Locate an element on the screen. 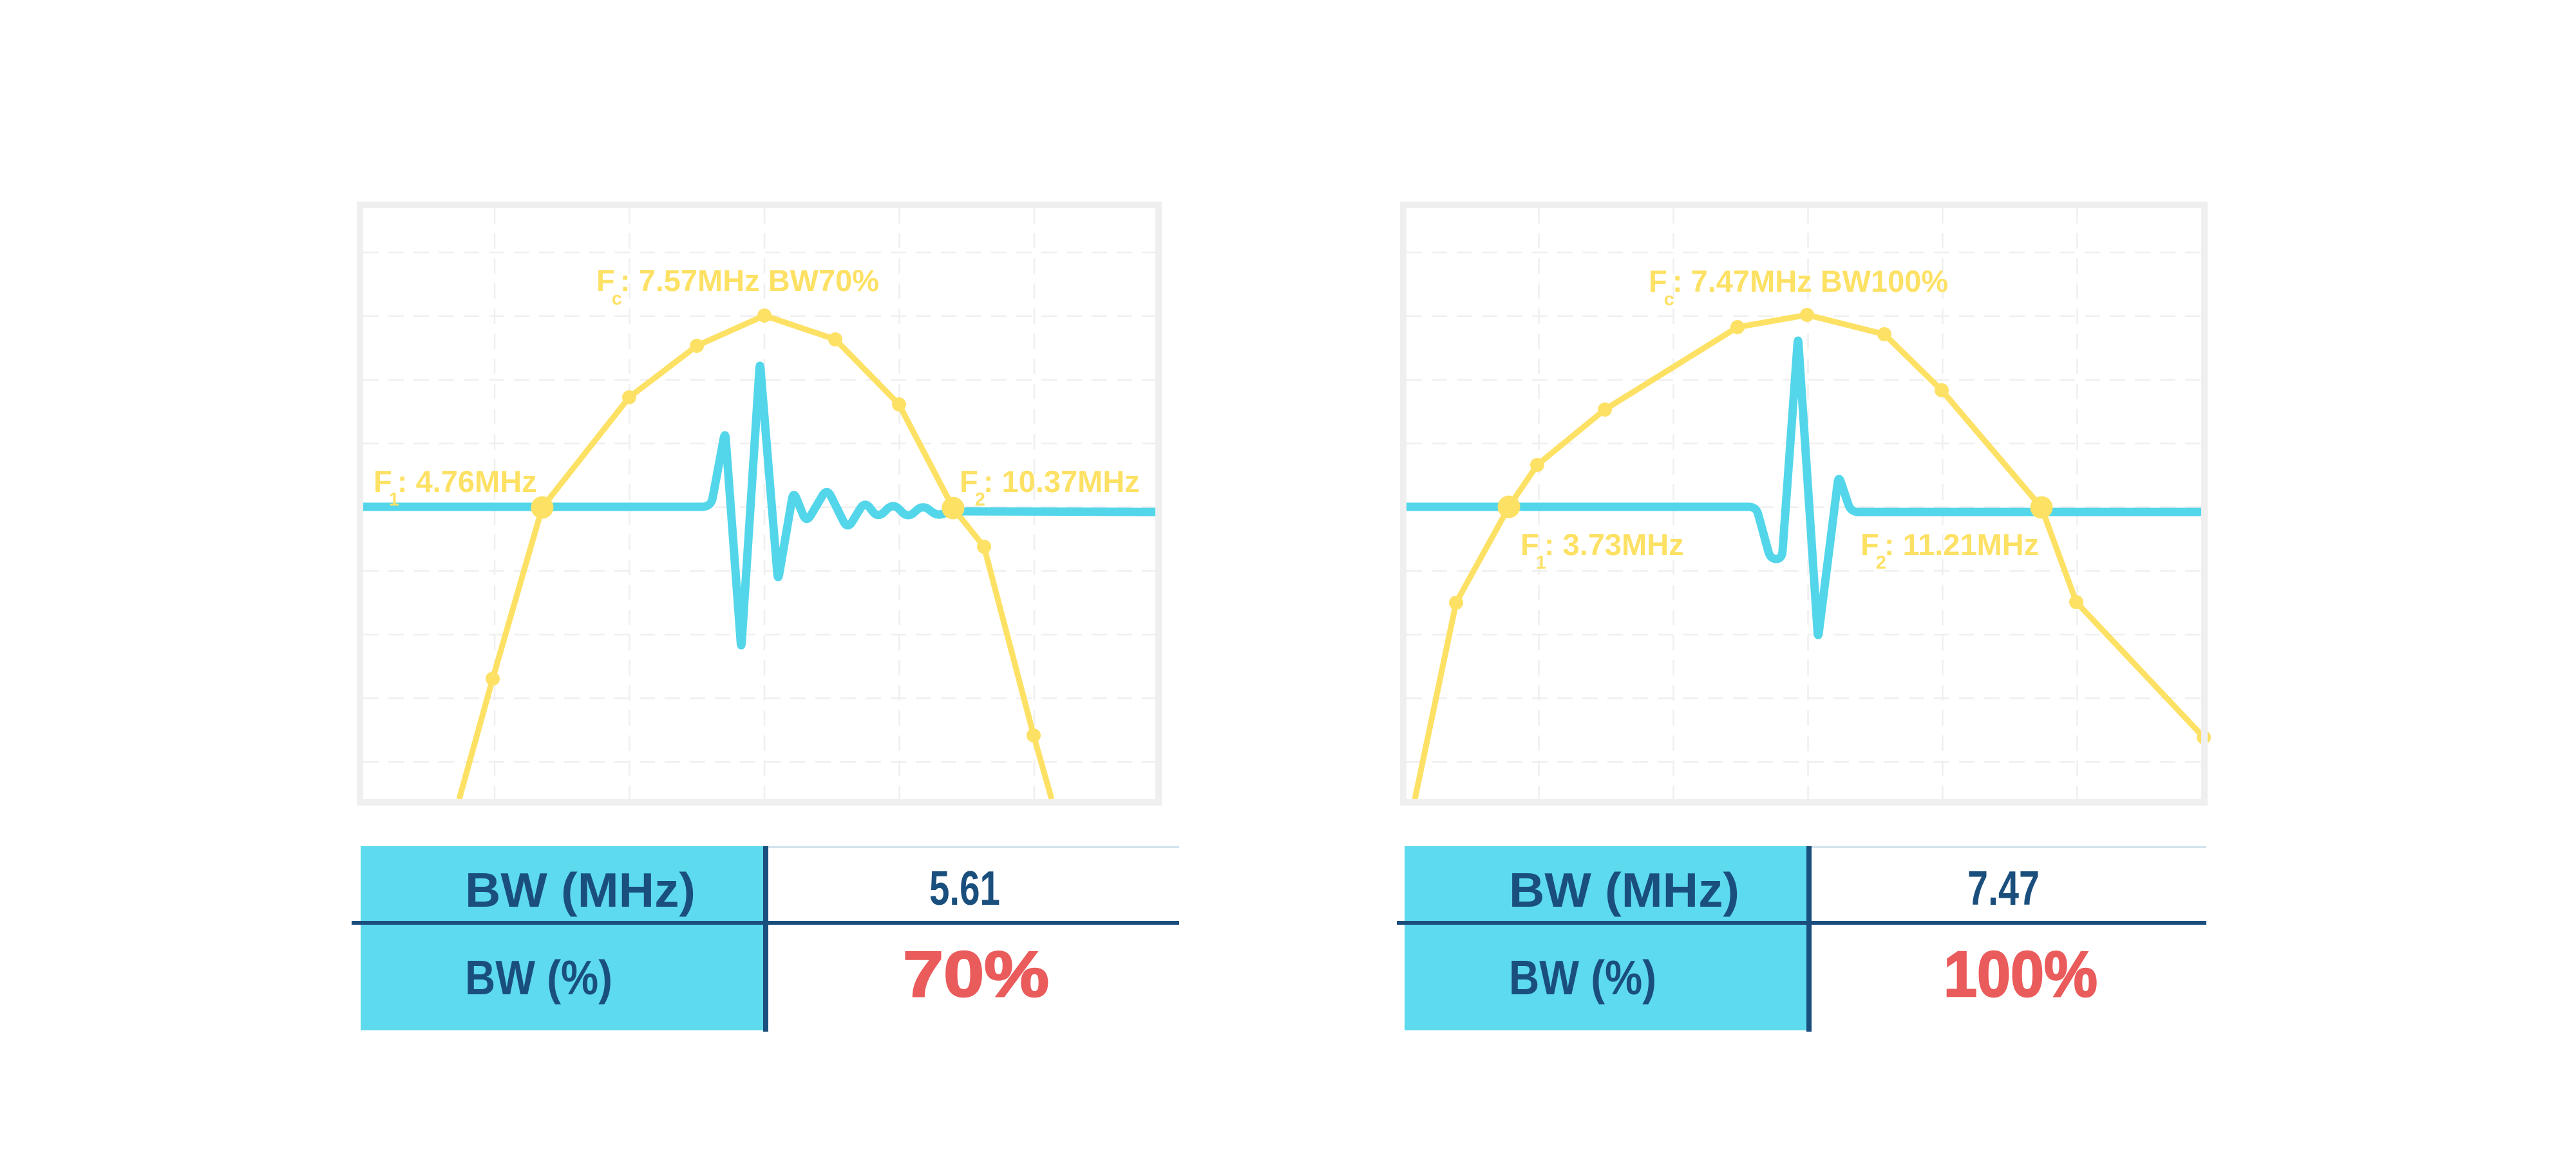 The height and width of the screenshot is (1154, 2576). svg-text:F1: 3.73MHz: F 1: 3.73MHz is located at coordinates (1602, 550).